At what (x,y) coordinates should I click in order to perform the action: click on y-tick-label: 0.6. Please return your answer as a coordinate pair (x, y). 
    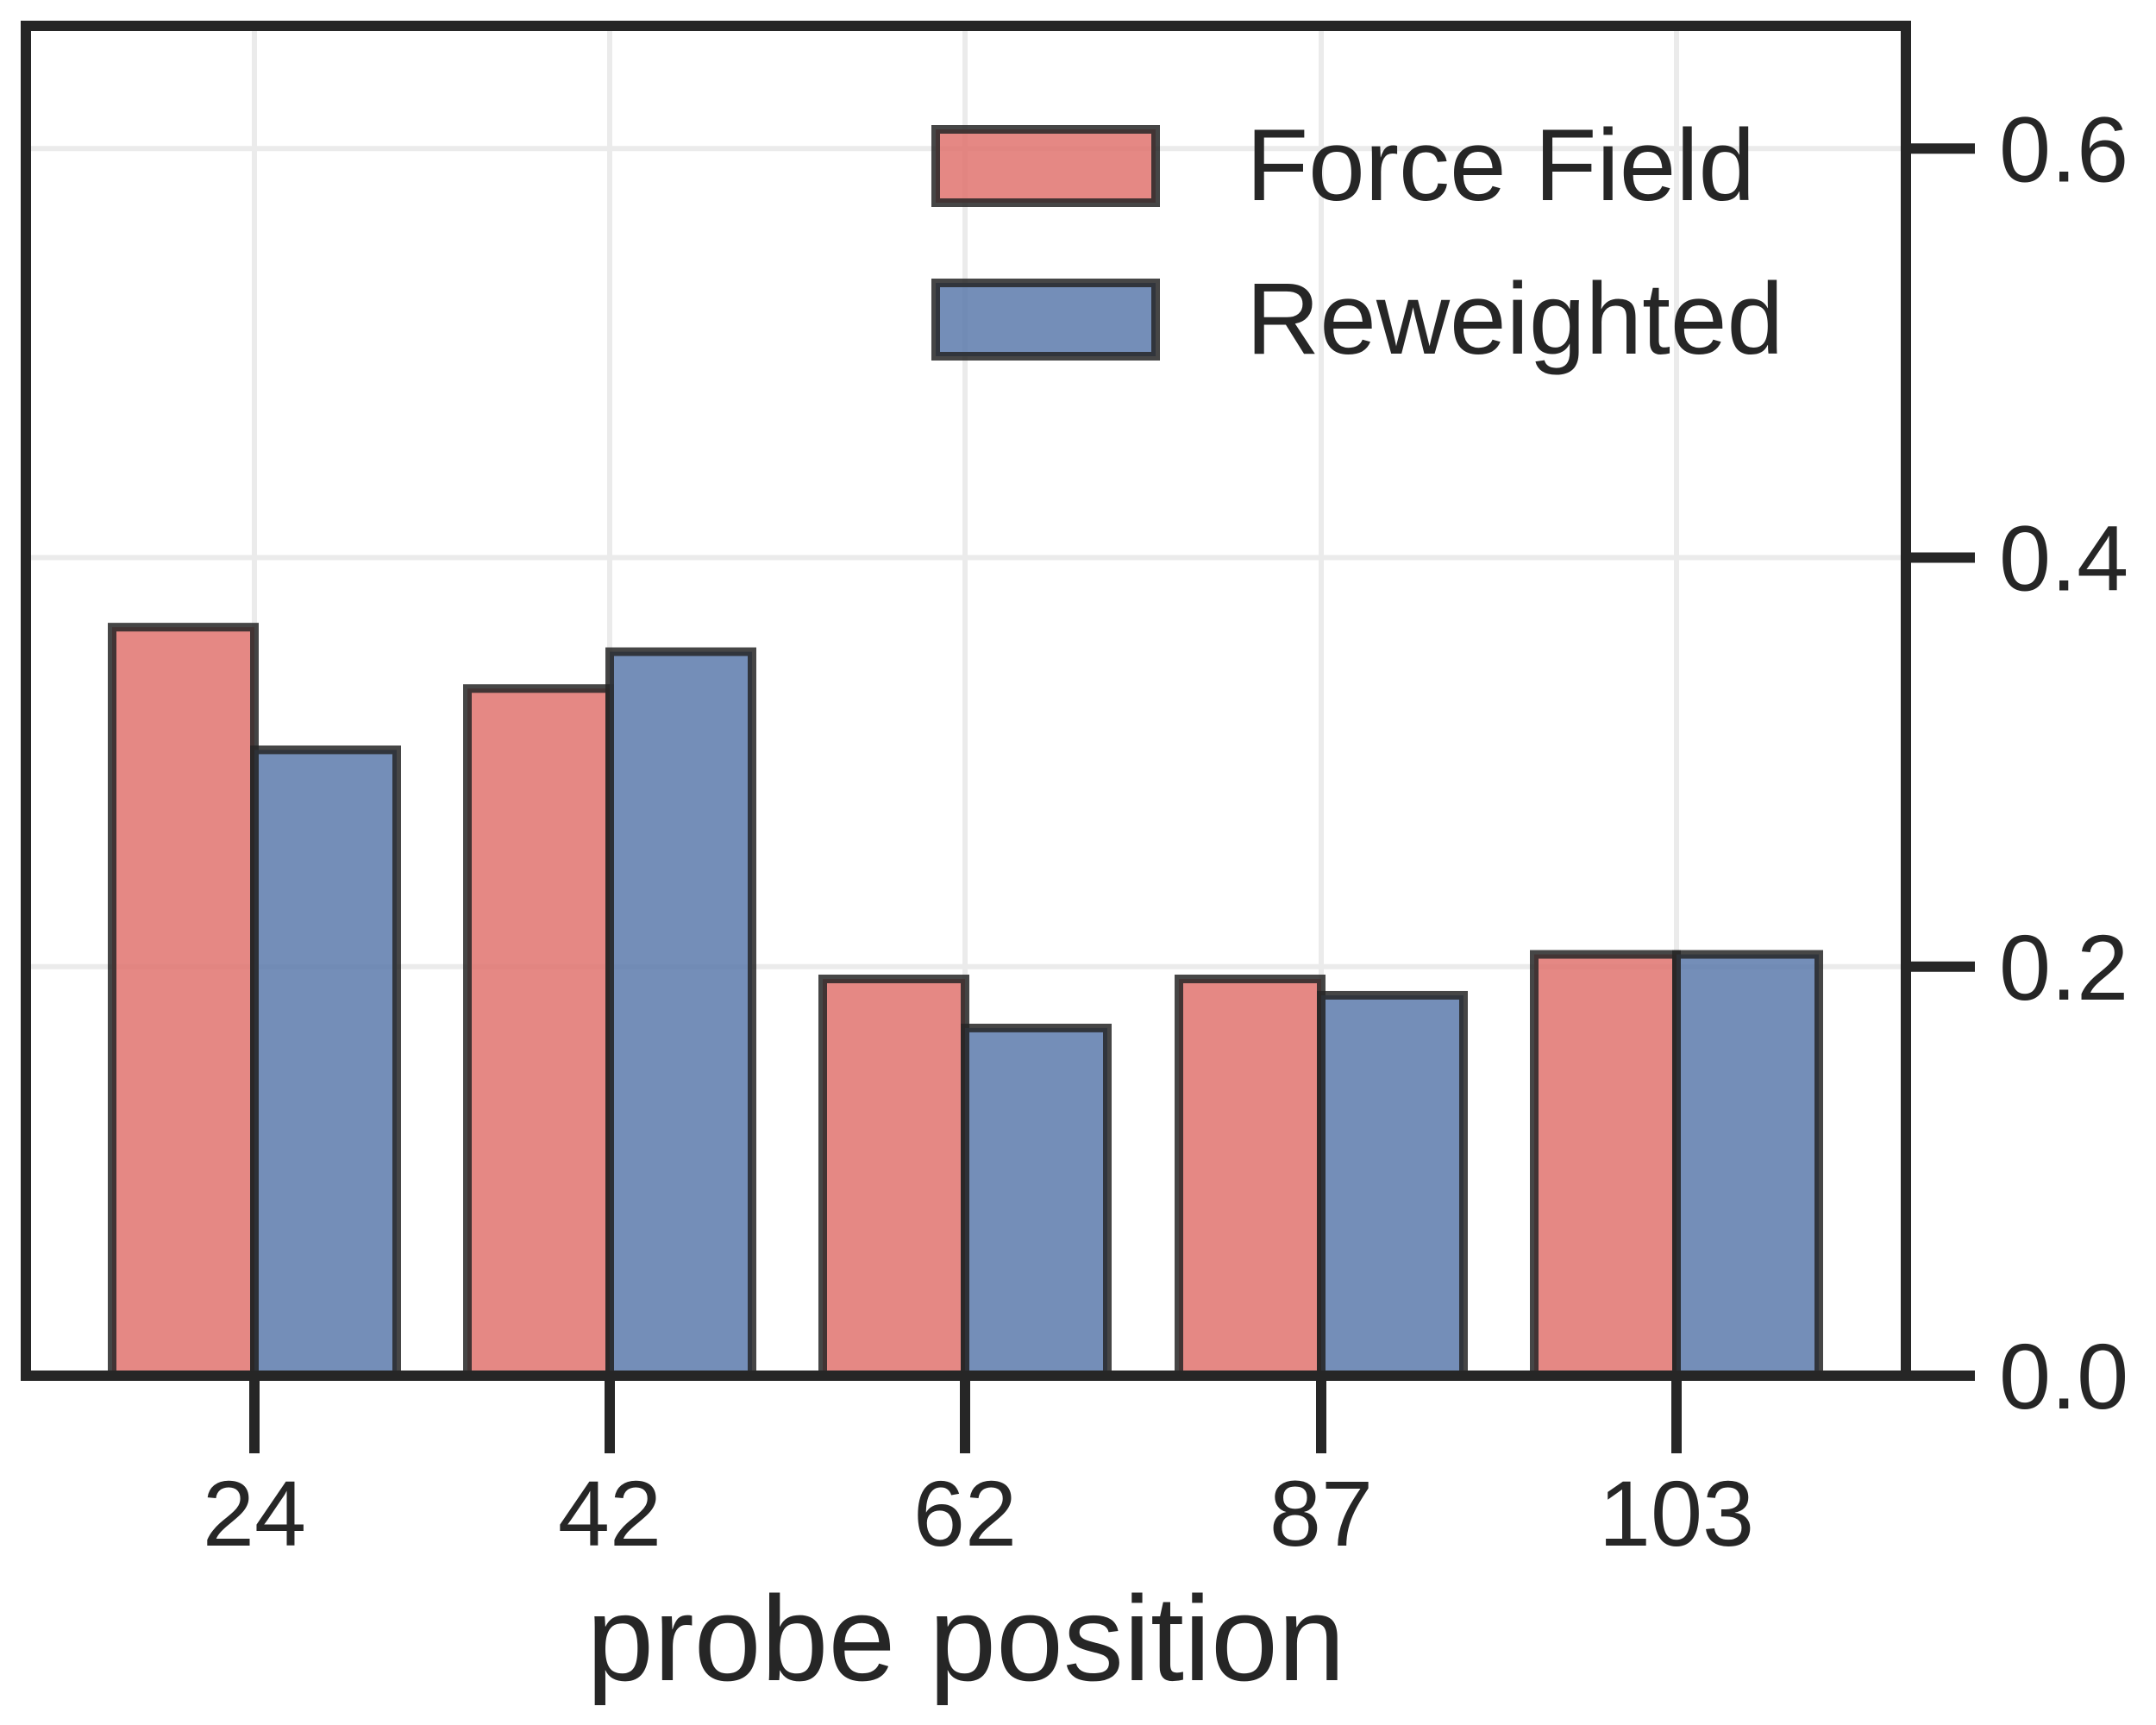
    Looking at the image, I should click on (2063, 149).